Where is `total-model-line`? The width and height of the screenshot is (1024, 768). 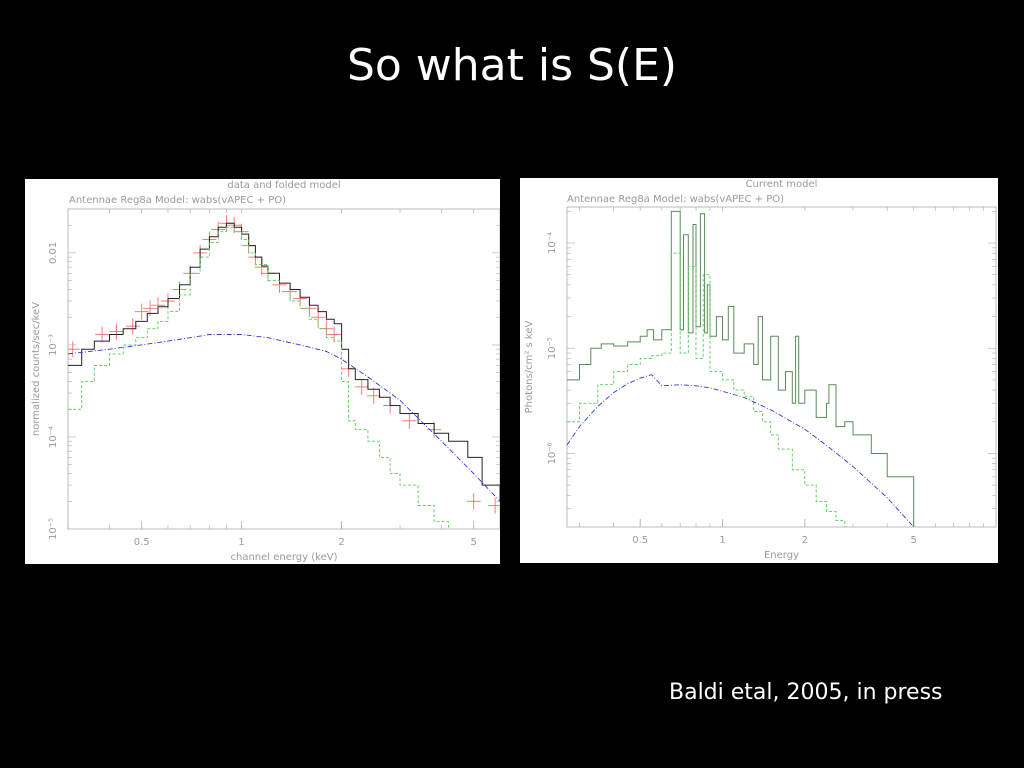 total-model-line is located at coordinates (741, 368).